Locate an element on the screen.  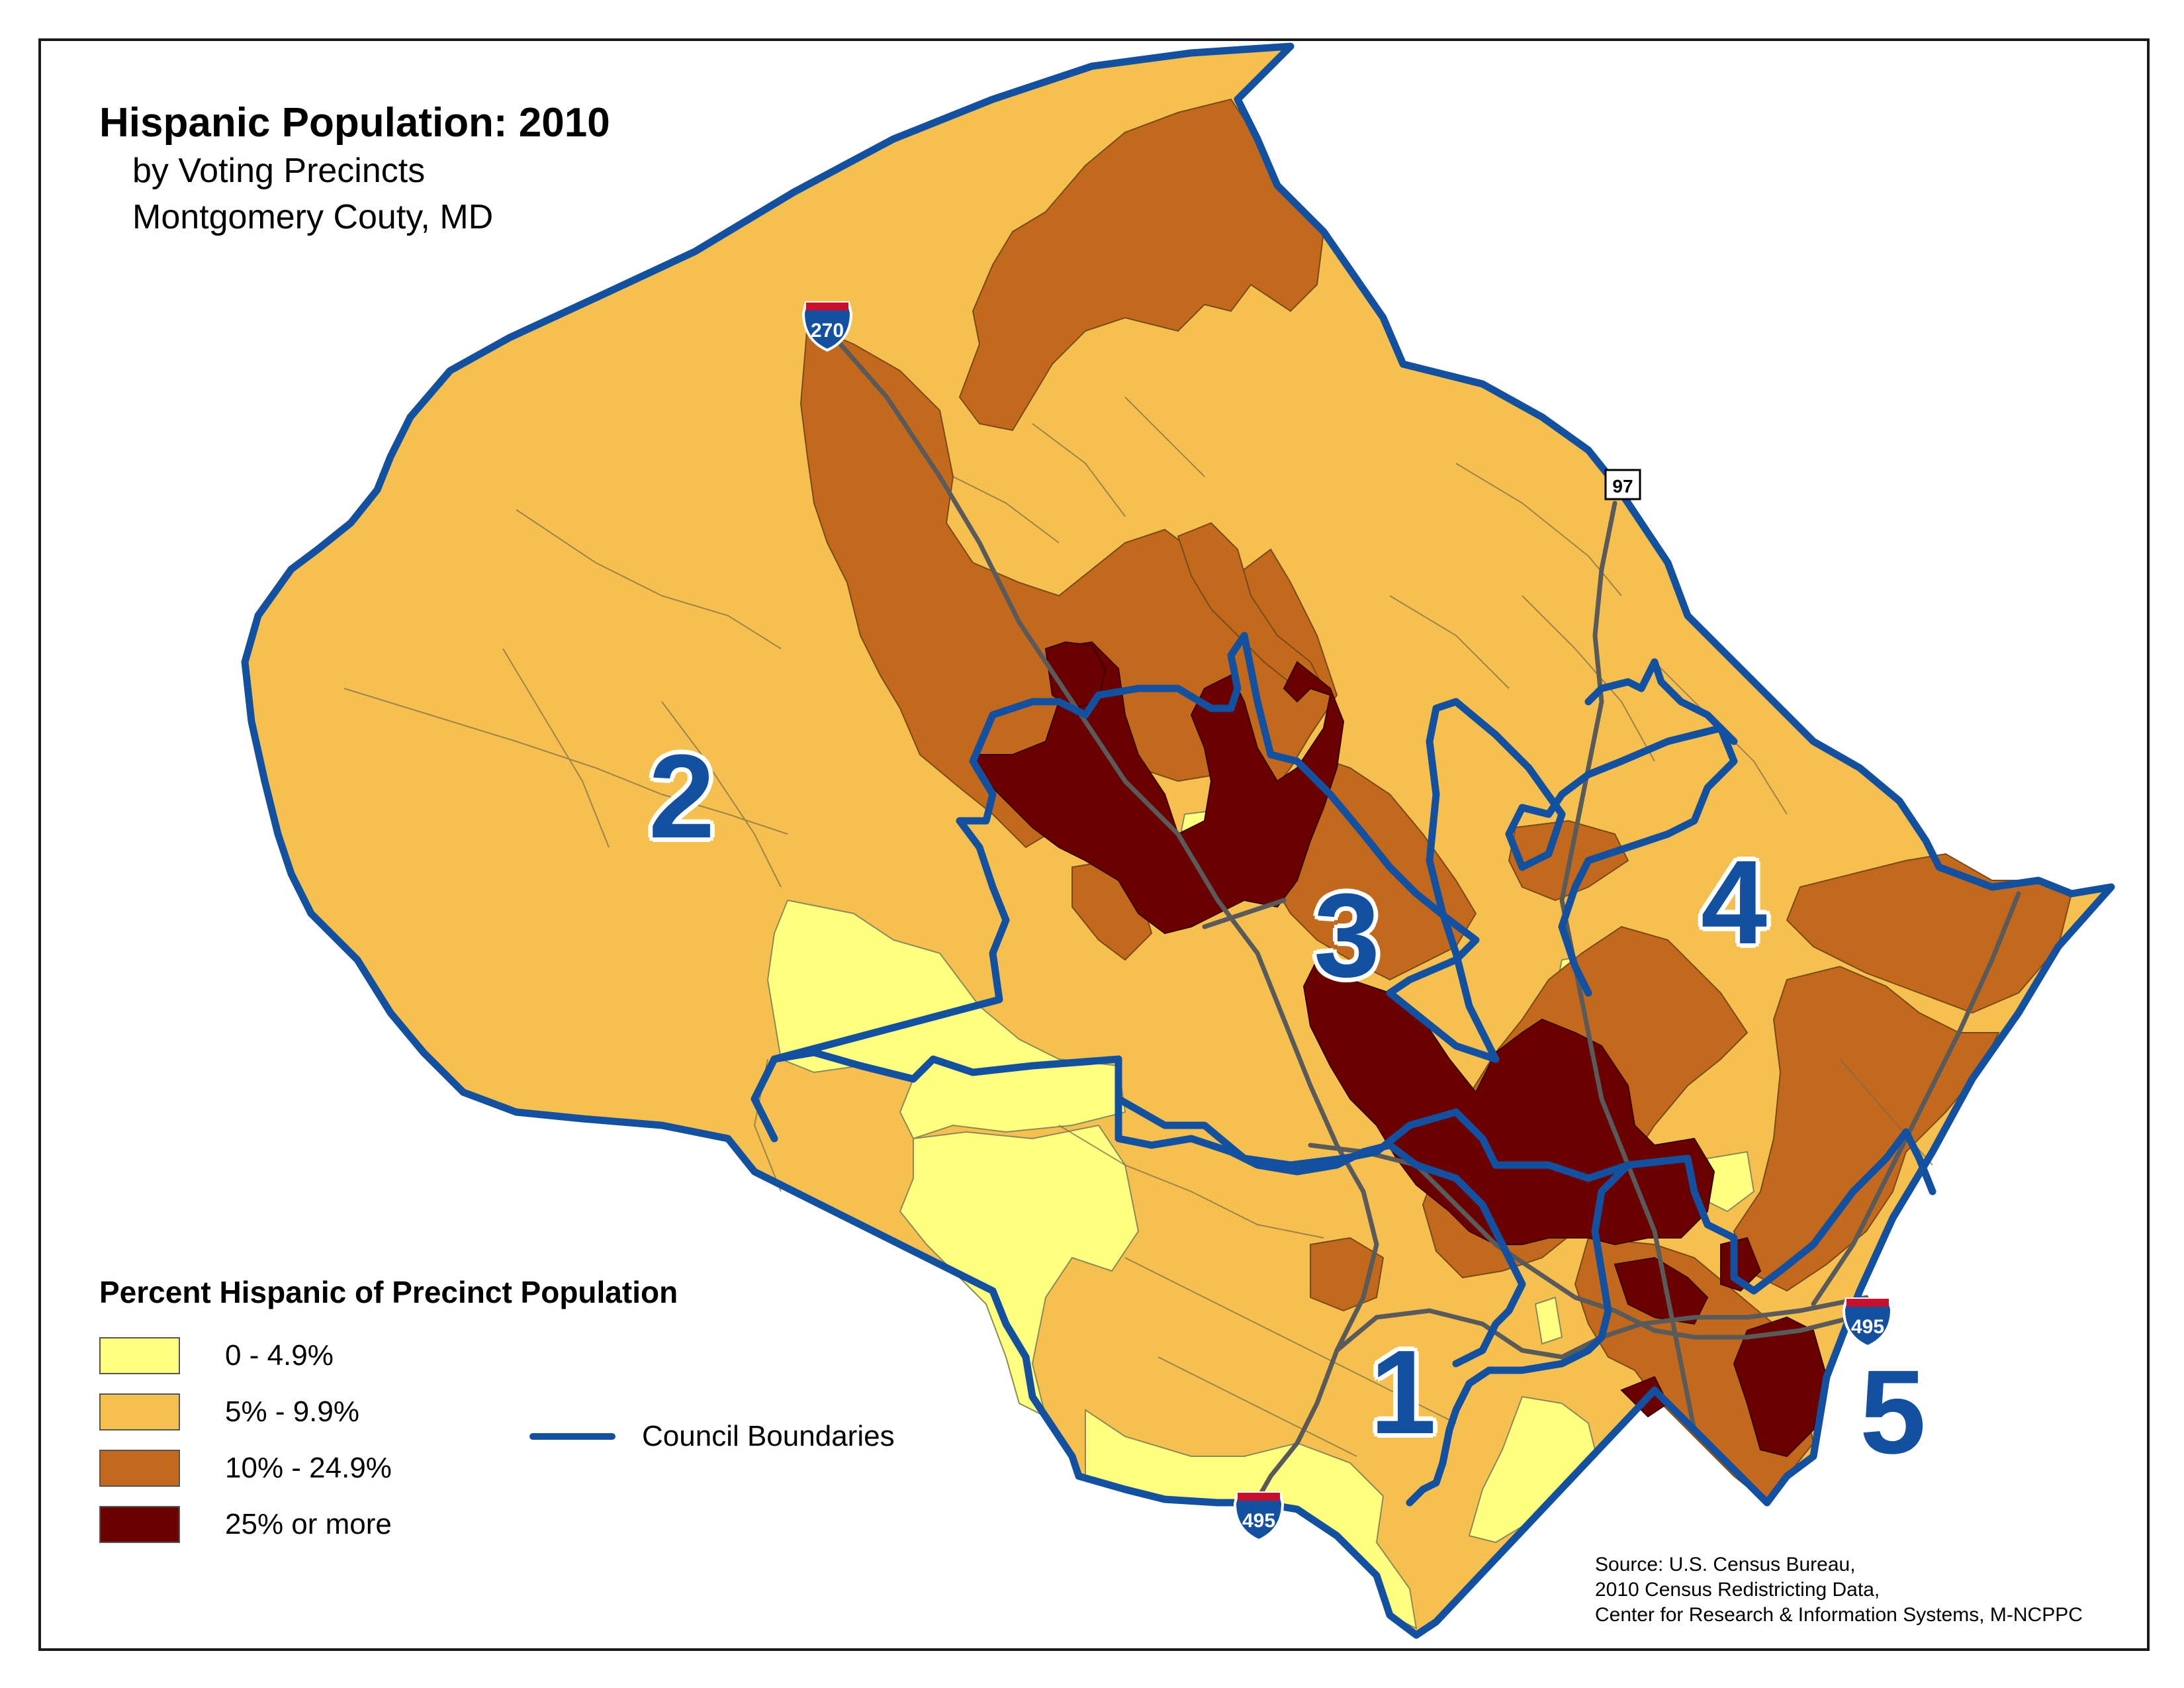
district-3-west is located at coordinates (1125, 847).